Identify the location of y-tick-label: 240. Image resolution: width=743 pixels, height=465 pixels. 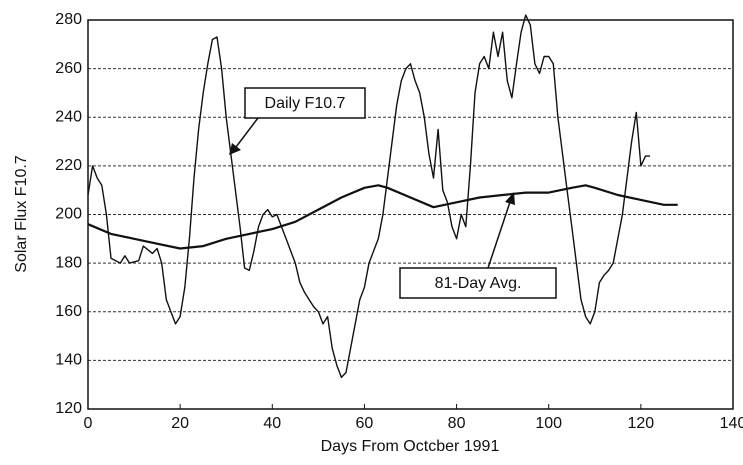
(68, 116).